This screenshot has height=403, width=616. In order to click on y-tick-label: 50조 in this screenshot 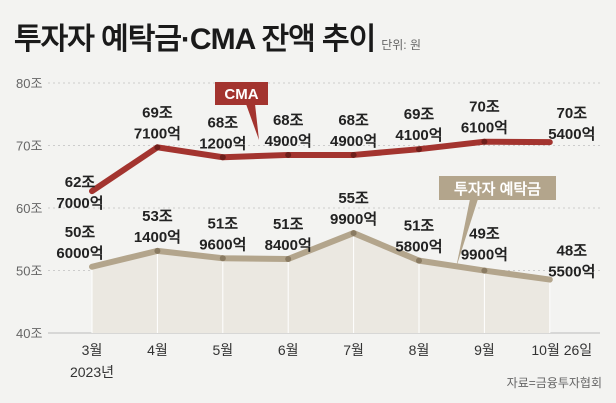, I will do `click(29, 271)`.